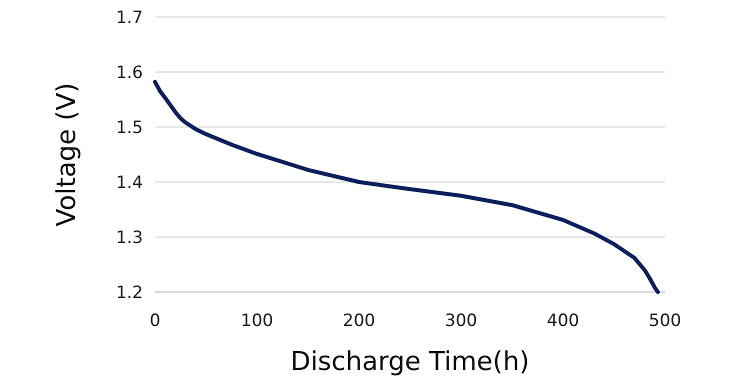 Image resolution: width=750 pixels, height=382 pixels. Describe the element at coordinates (665, 321) in the screenshot. I see `x-tick-label: 500` at that location.